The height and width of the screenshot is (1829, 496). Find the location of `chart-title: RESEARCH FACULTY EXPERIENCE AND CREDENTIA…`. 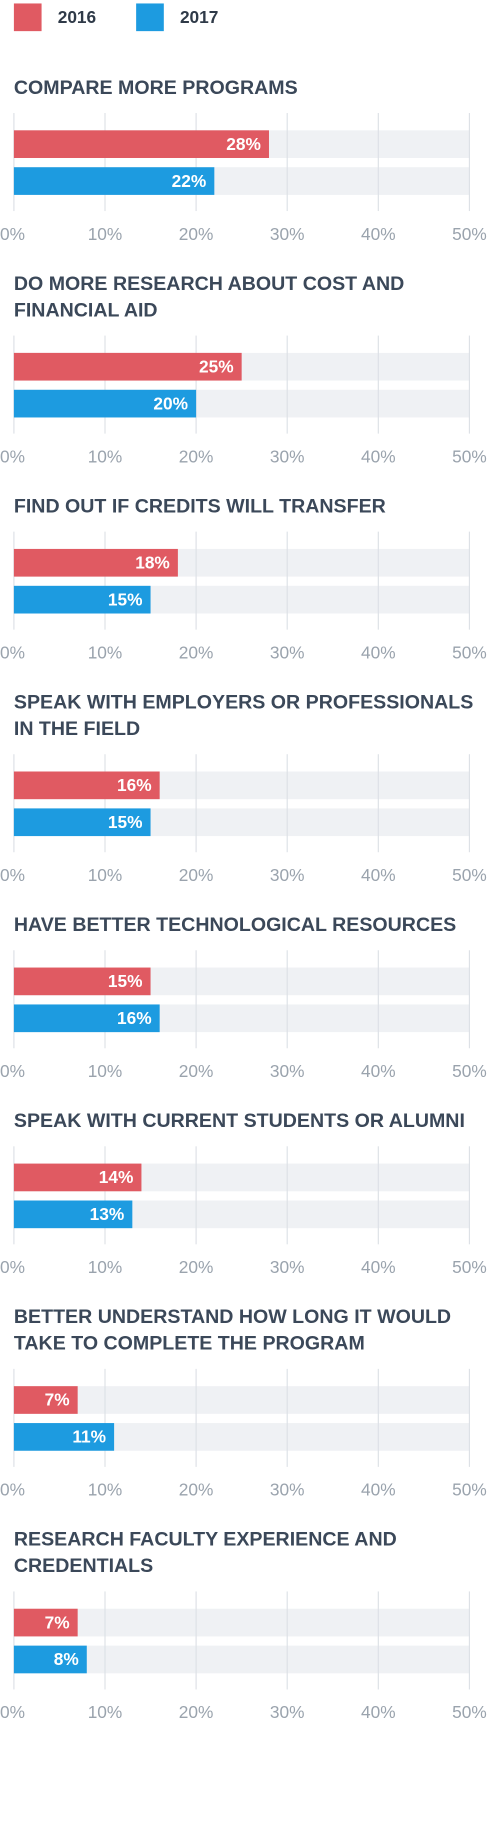

chart-title: RESEARCH FACULTY EXPERIENCE AND CREDENTIA… is located at coordinates (205, 1553).